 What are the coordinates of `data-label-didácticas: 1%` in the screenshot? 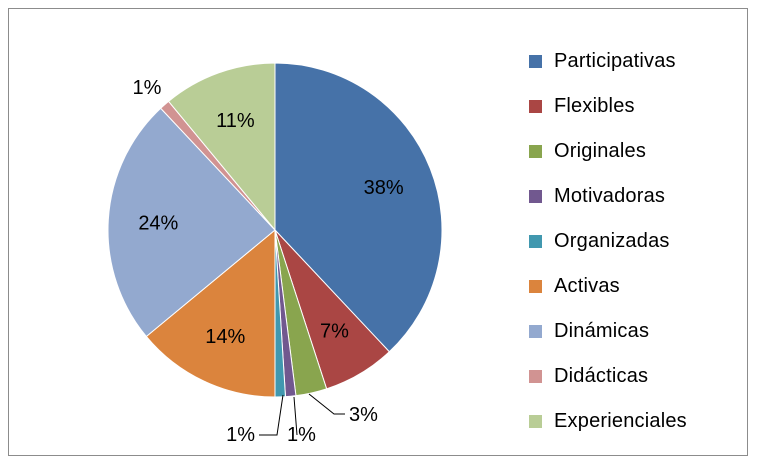 It's located at (147, 88).